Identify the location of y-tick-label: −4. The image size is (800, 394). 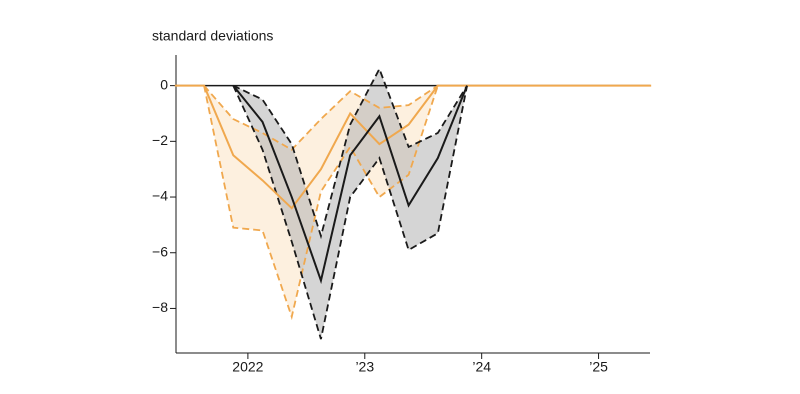
(160, 196).